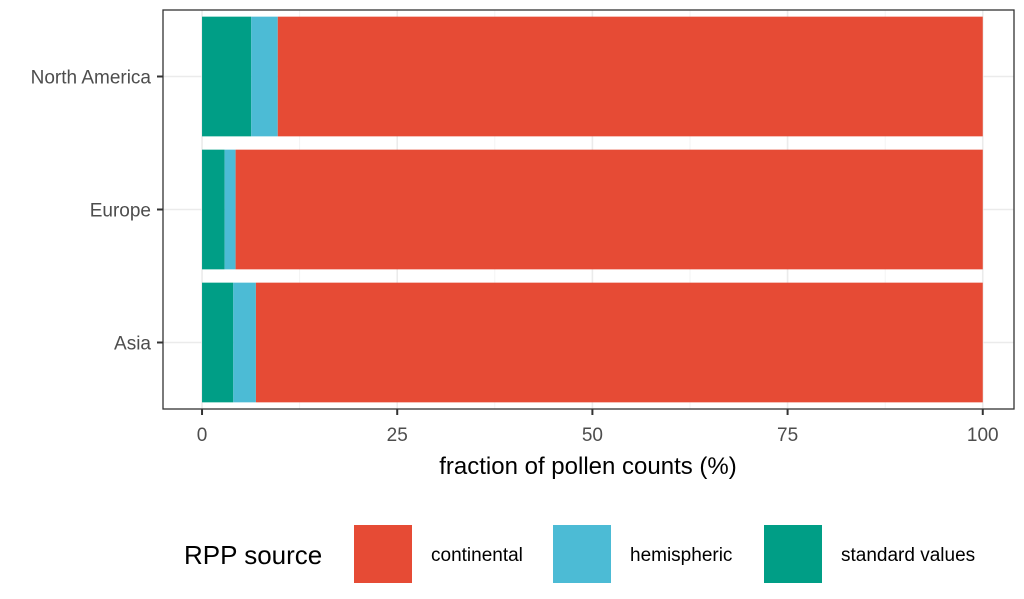  Describe the element at coordinates (264, 76) in the screenshot. I see `bar-north-america-hemispheric` at that location.